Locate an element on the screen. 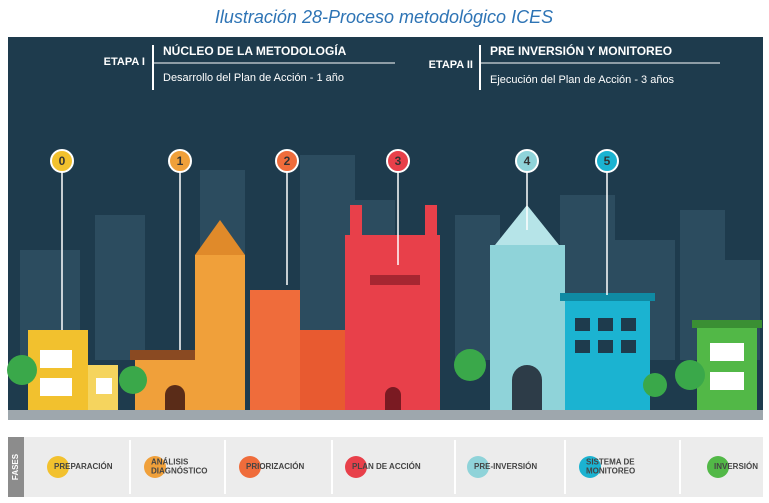  phase-name: PLAN DE ACCIÓN is located at coordinates (386, 466).